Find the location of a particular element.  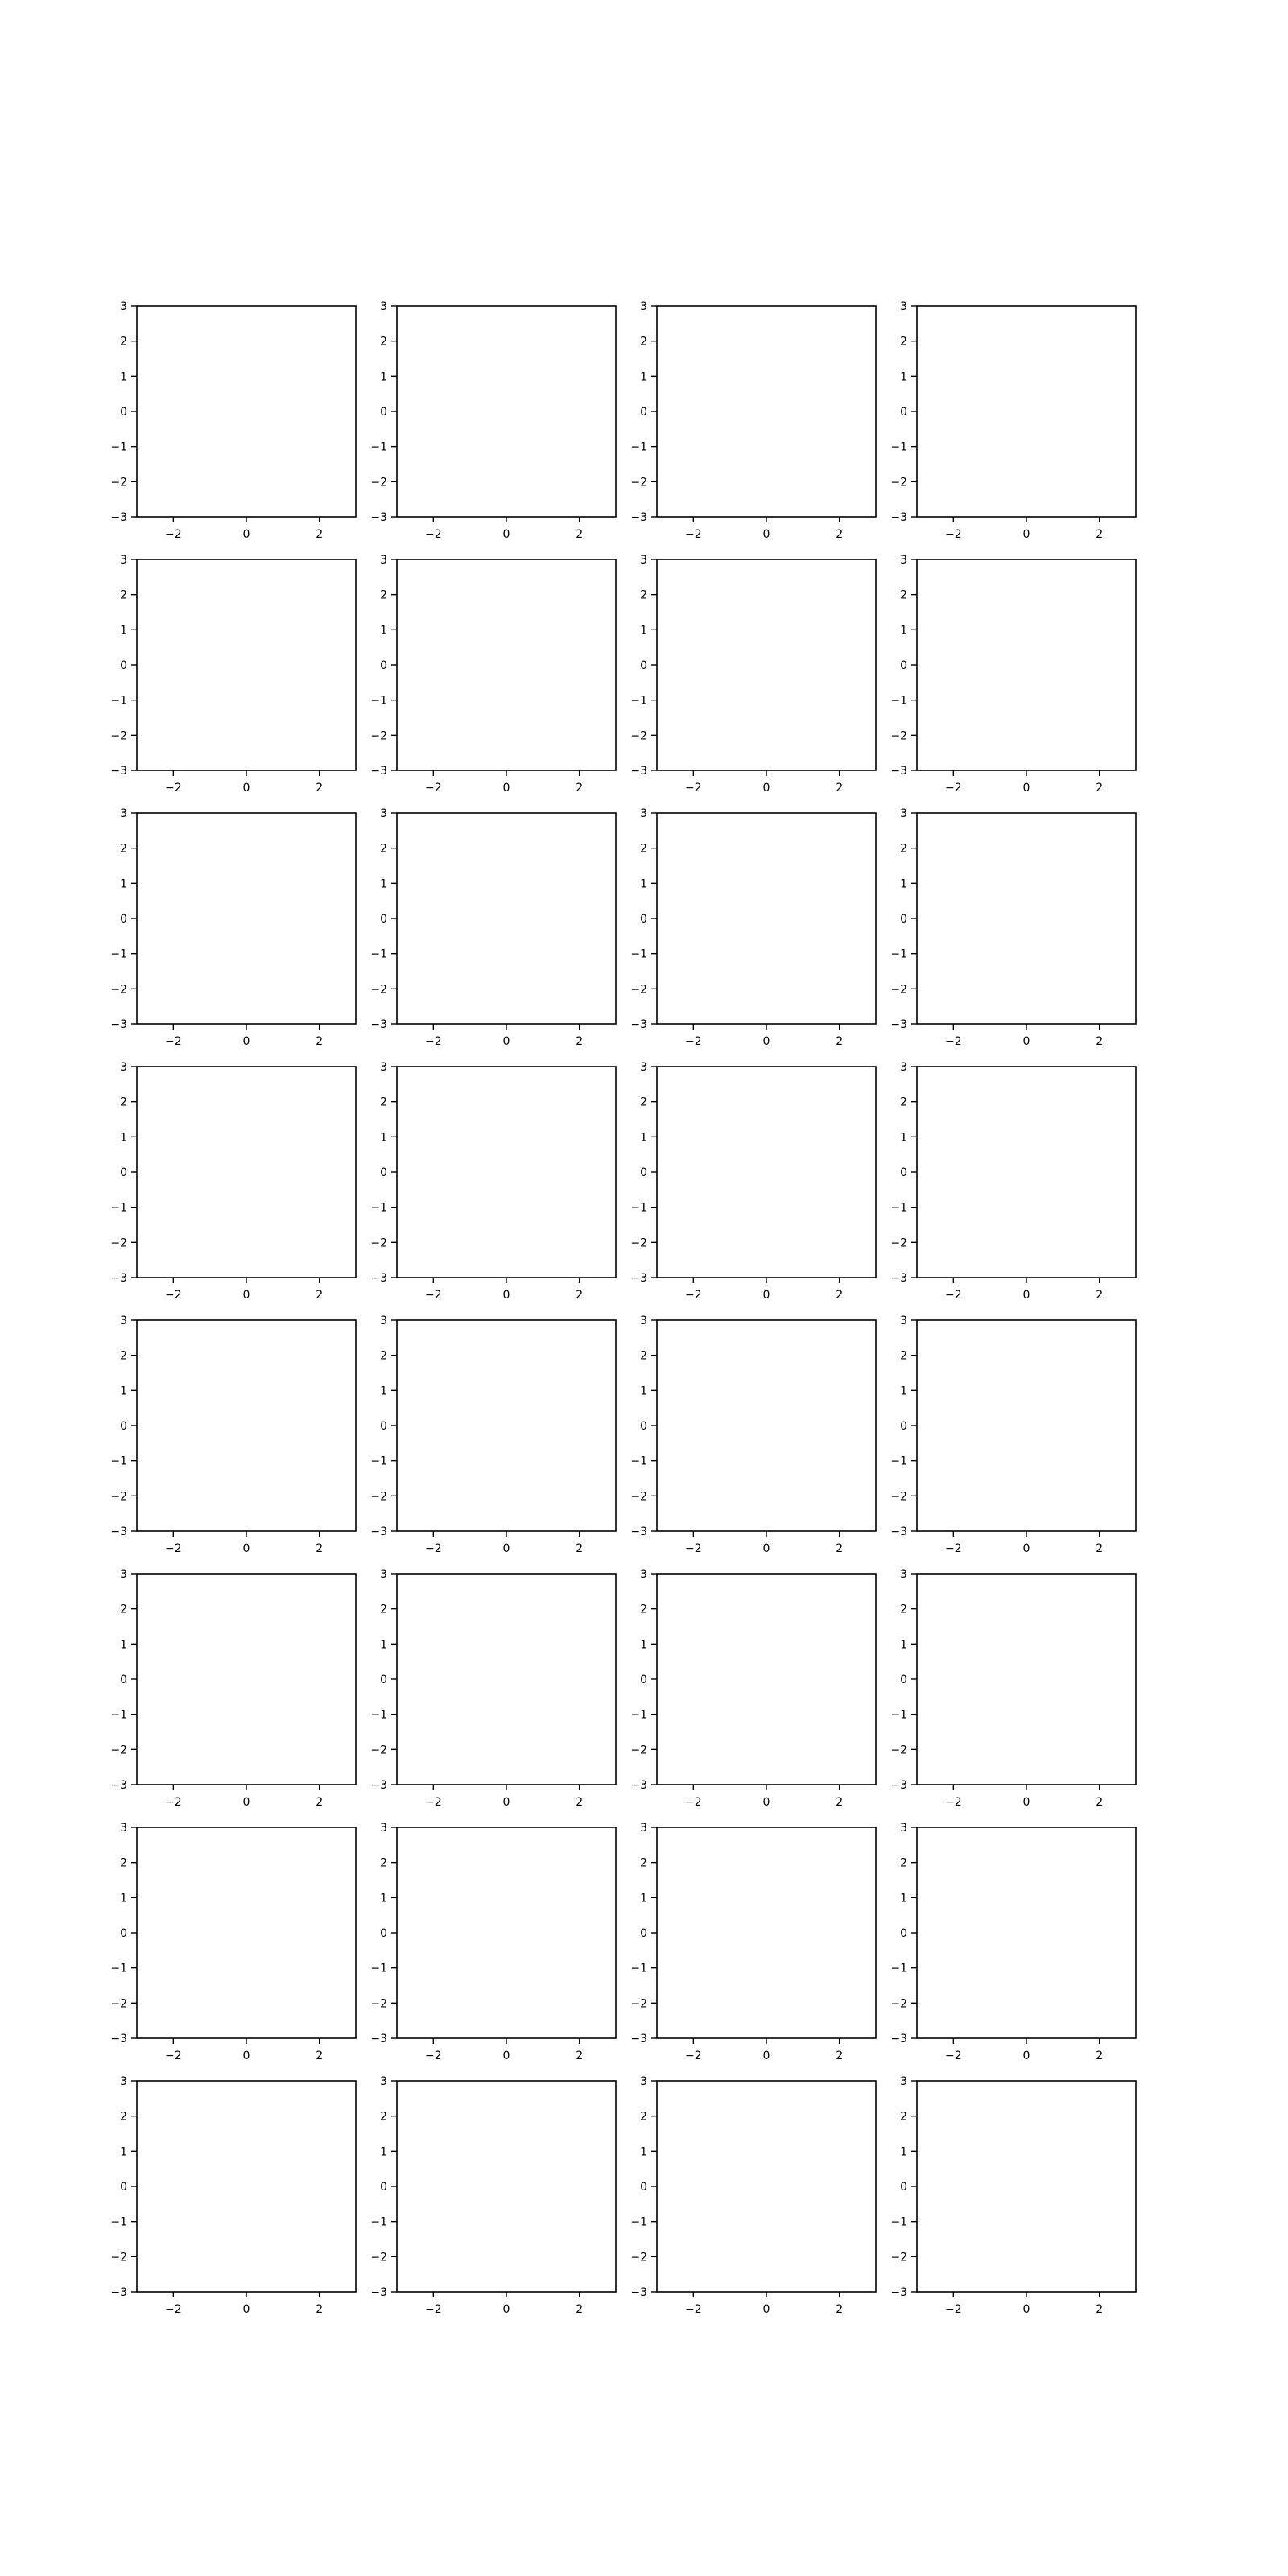

x-tick-label: 0 is located at coordinates (246, 534).